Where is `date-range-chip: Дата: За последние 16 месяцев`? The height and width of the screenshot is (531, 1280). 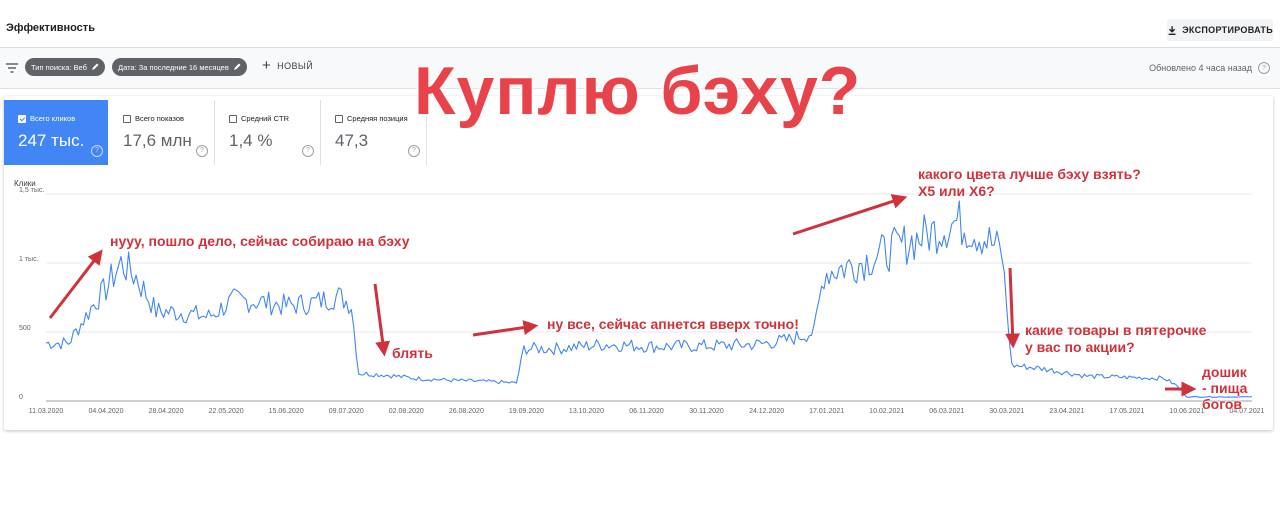 date-range-chip: Дата: За последние 16 месяцев is located at coordinates (179, 67).